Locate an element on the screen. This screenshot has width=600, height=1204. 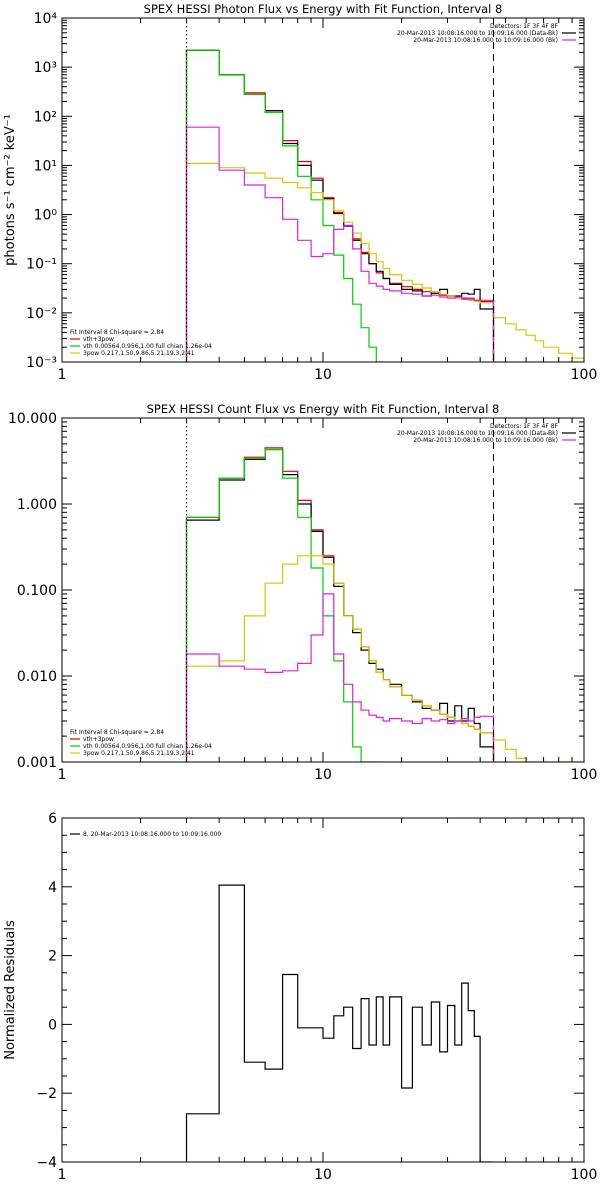
y-tick-label: 10¹ is located at coordinates (45, 166).